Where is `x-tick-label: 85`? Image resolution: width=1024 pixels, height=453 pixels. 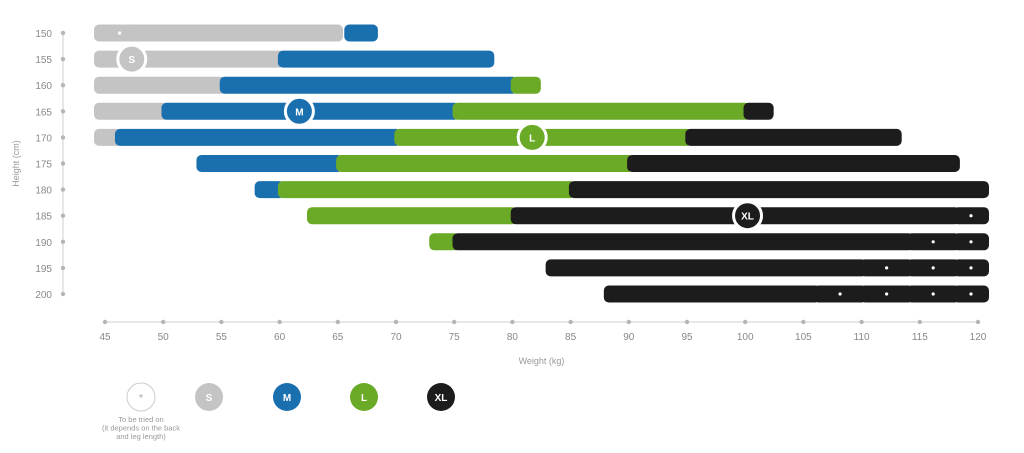
x-tick-label: 85 is located at coordinates (571, 337).